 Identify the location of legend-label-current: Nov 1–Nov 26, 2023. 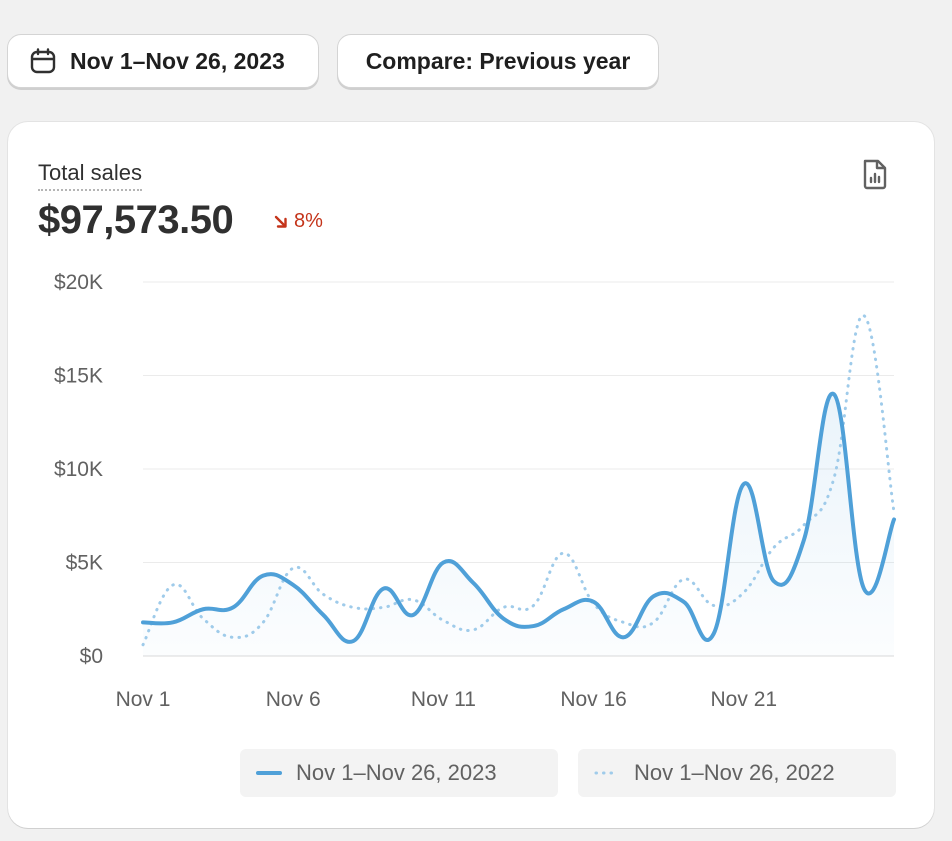
(396, 772).